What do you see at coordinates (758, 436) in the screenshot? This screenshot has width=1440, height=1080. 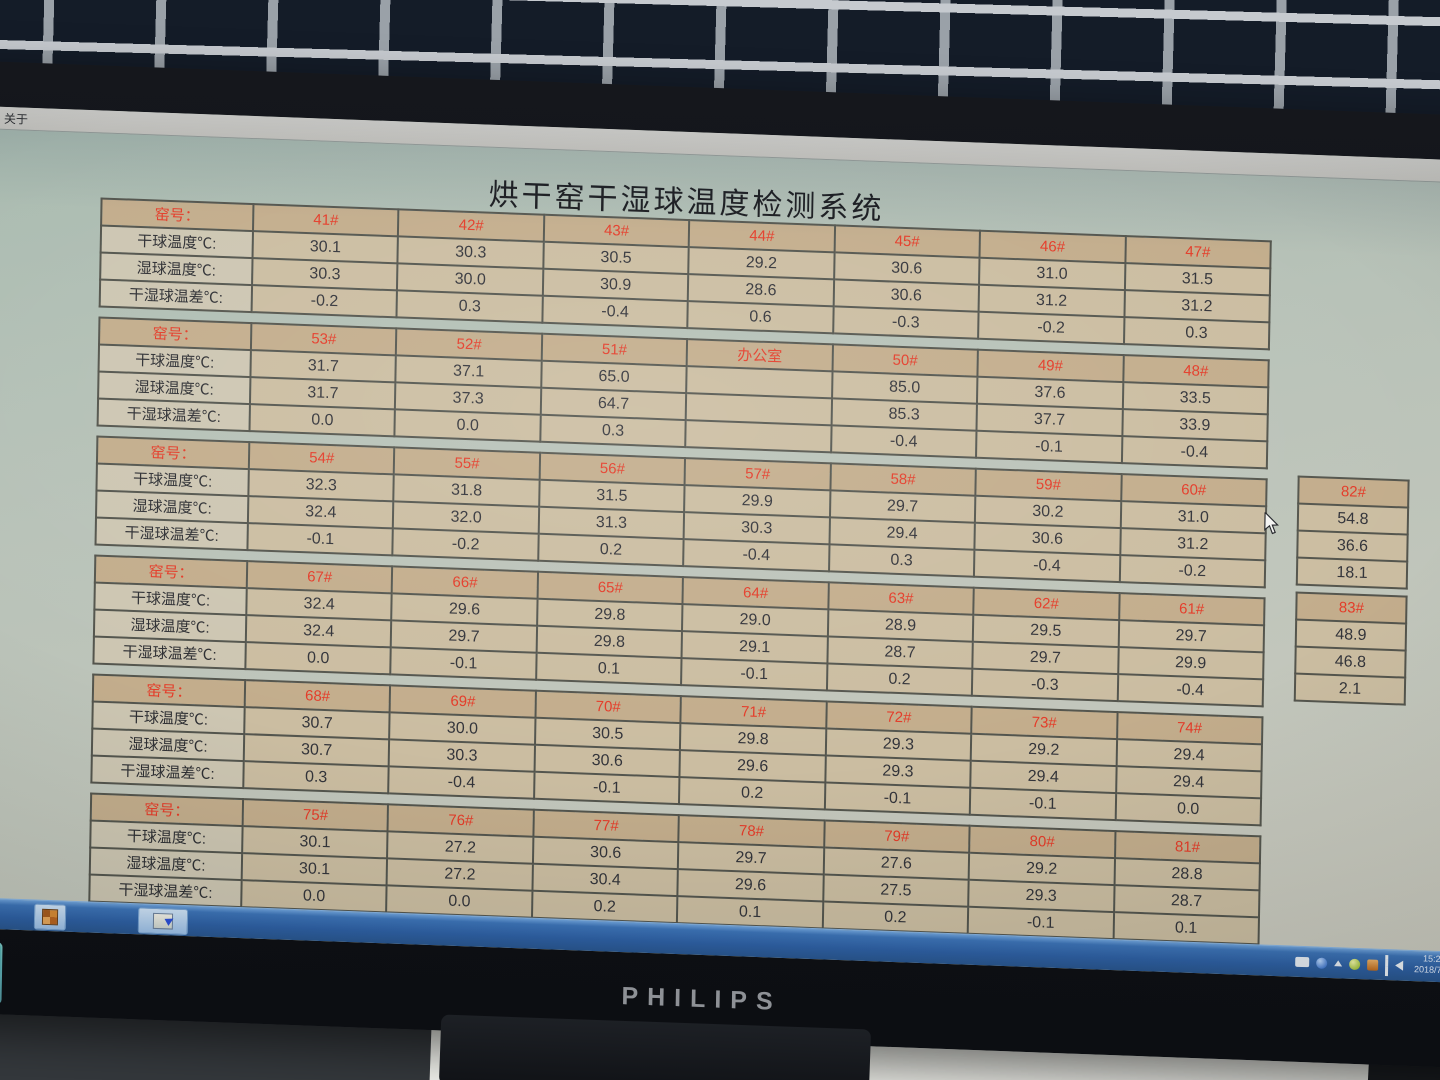 I see `temp-value-cell` at bounding box center [758, 436].